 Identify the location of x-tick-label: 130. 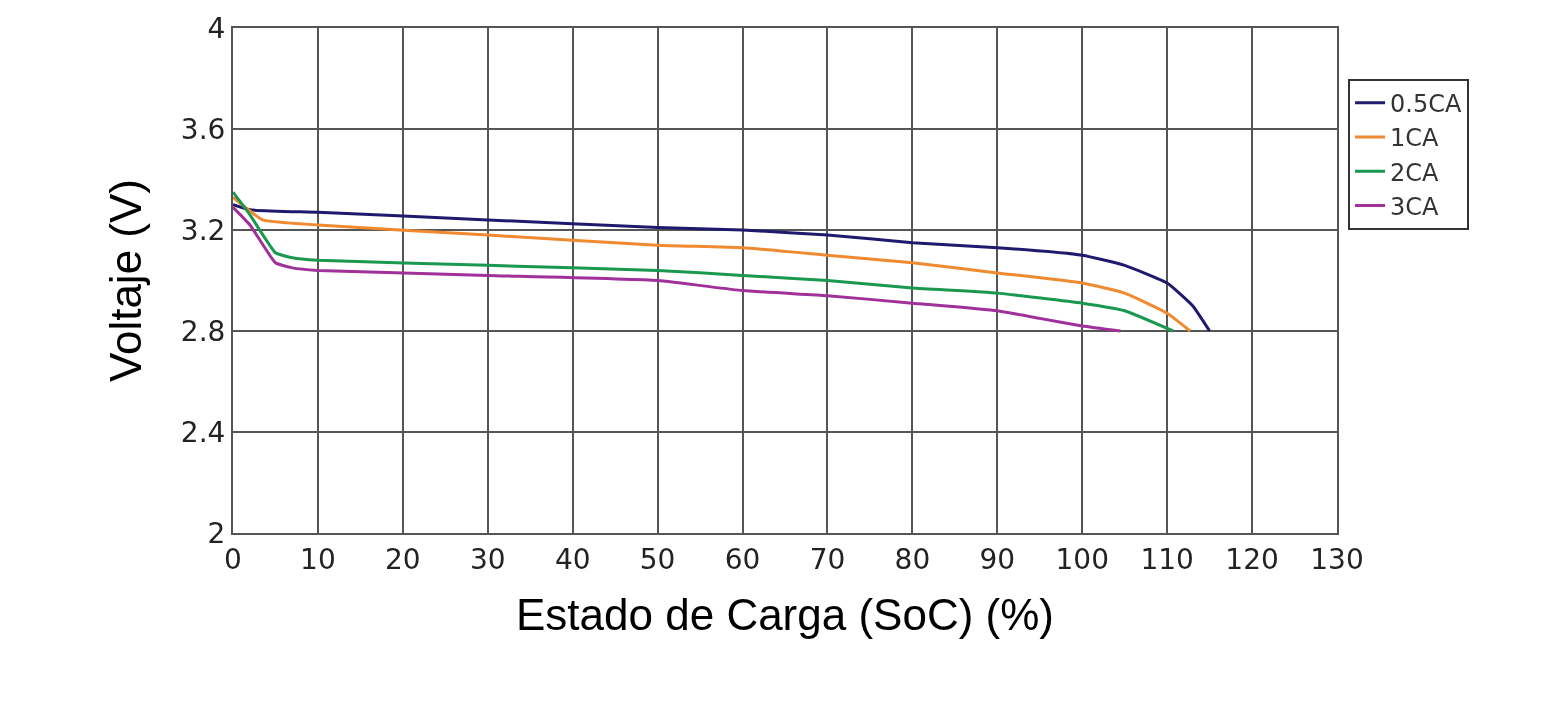
(1337, 559).